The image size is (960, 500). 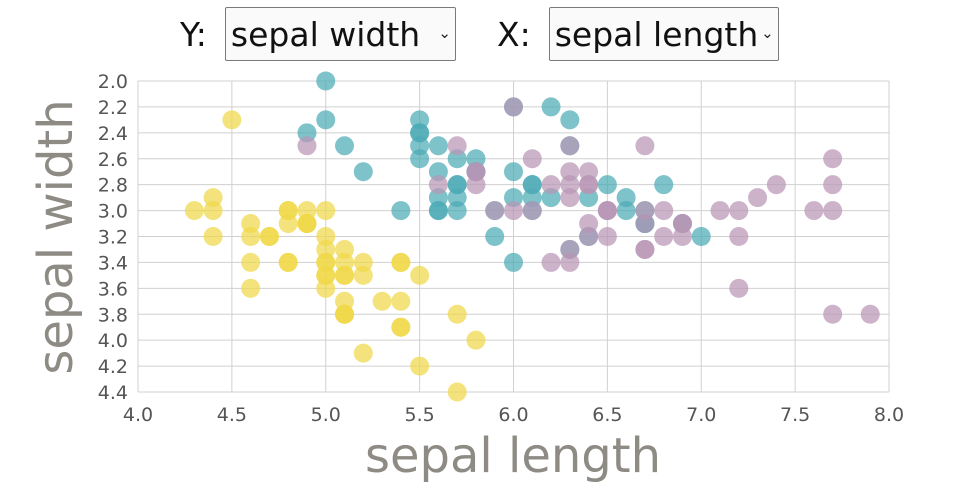 What do you see at coordinates (795, 415) in the screenshot?
I see `x-tick-label: 7.5` at bounding box center [795, 415].